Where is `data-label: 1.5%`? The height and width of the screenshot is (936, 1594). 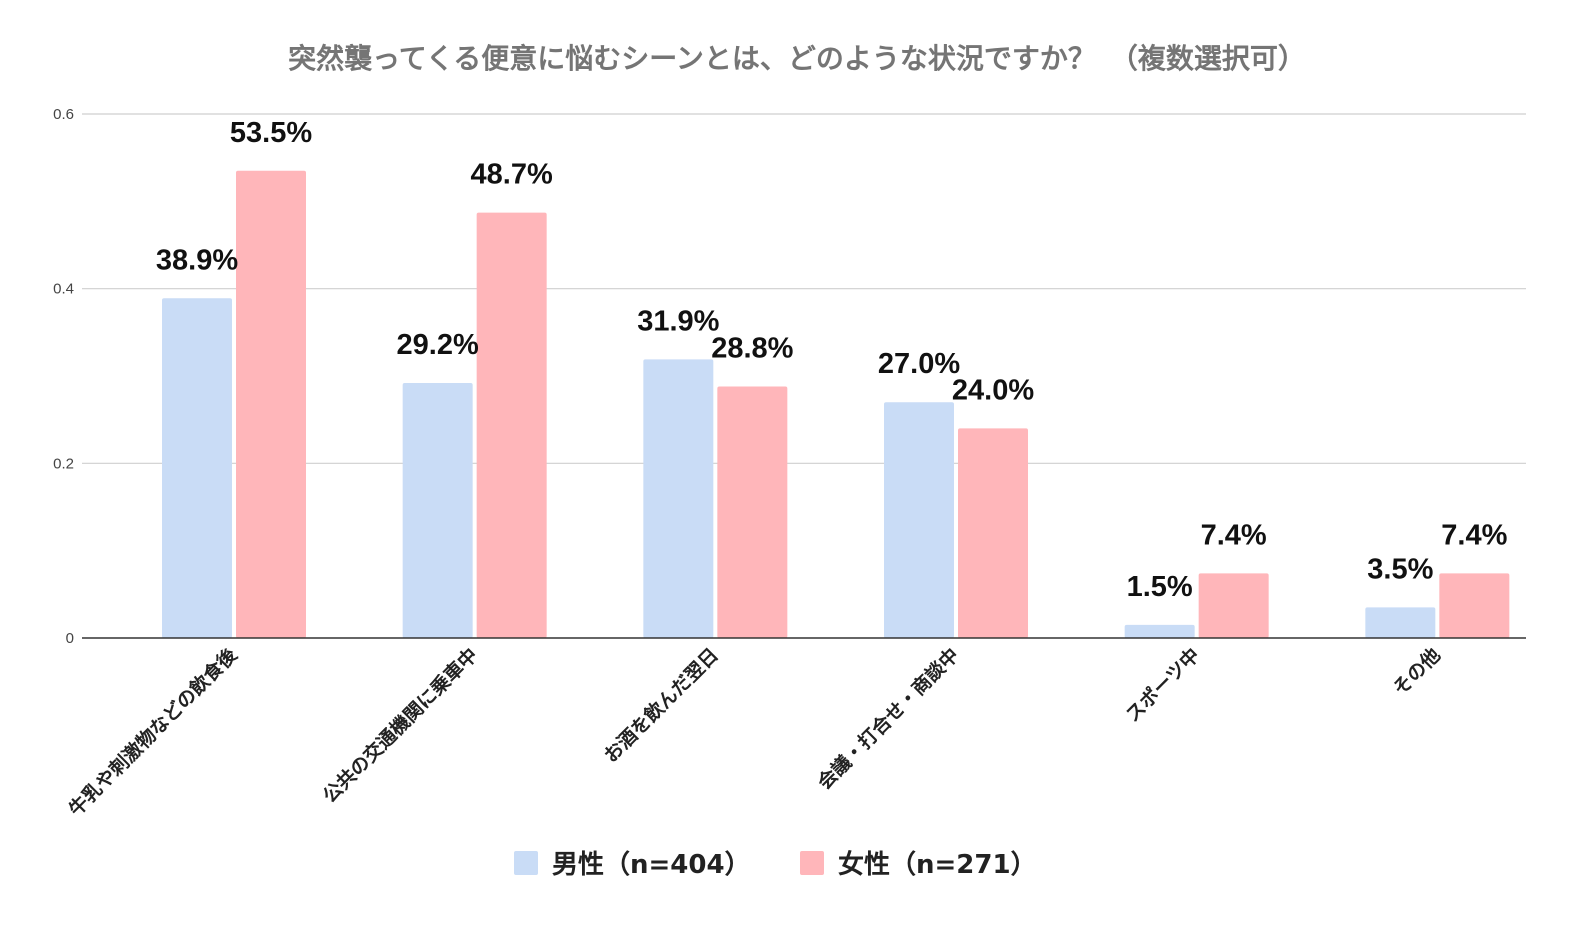 data-label: 1.5% is located at coordinates (1160, 587).